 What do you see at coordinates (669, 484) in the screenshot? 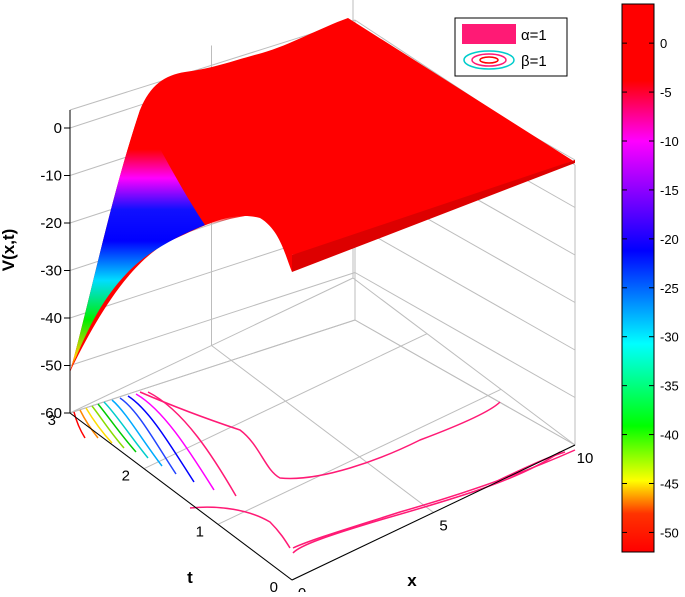
I see `colorbar-tick-label: -45` at bounding box center [669, 484].